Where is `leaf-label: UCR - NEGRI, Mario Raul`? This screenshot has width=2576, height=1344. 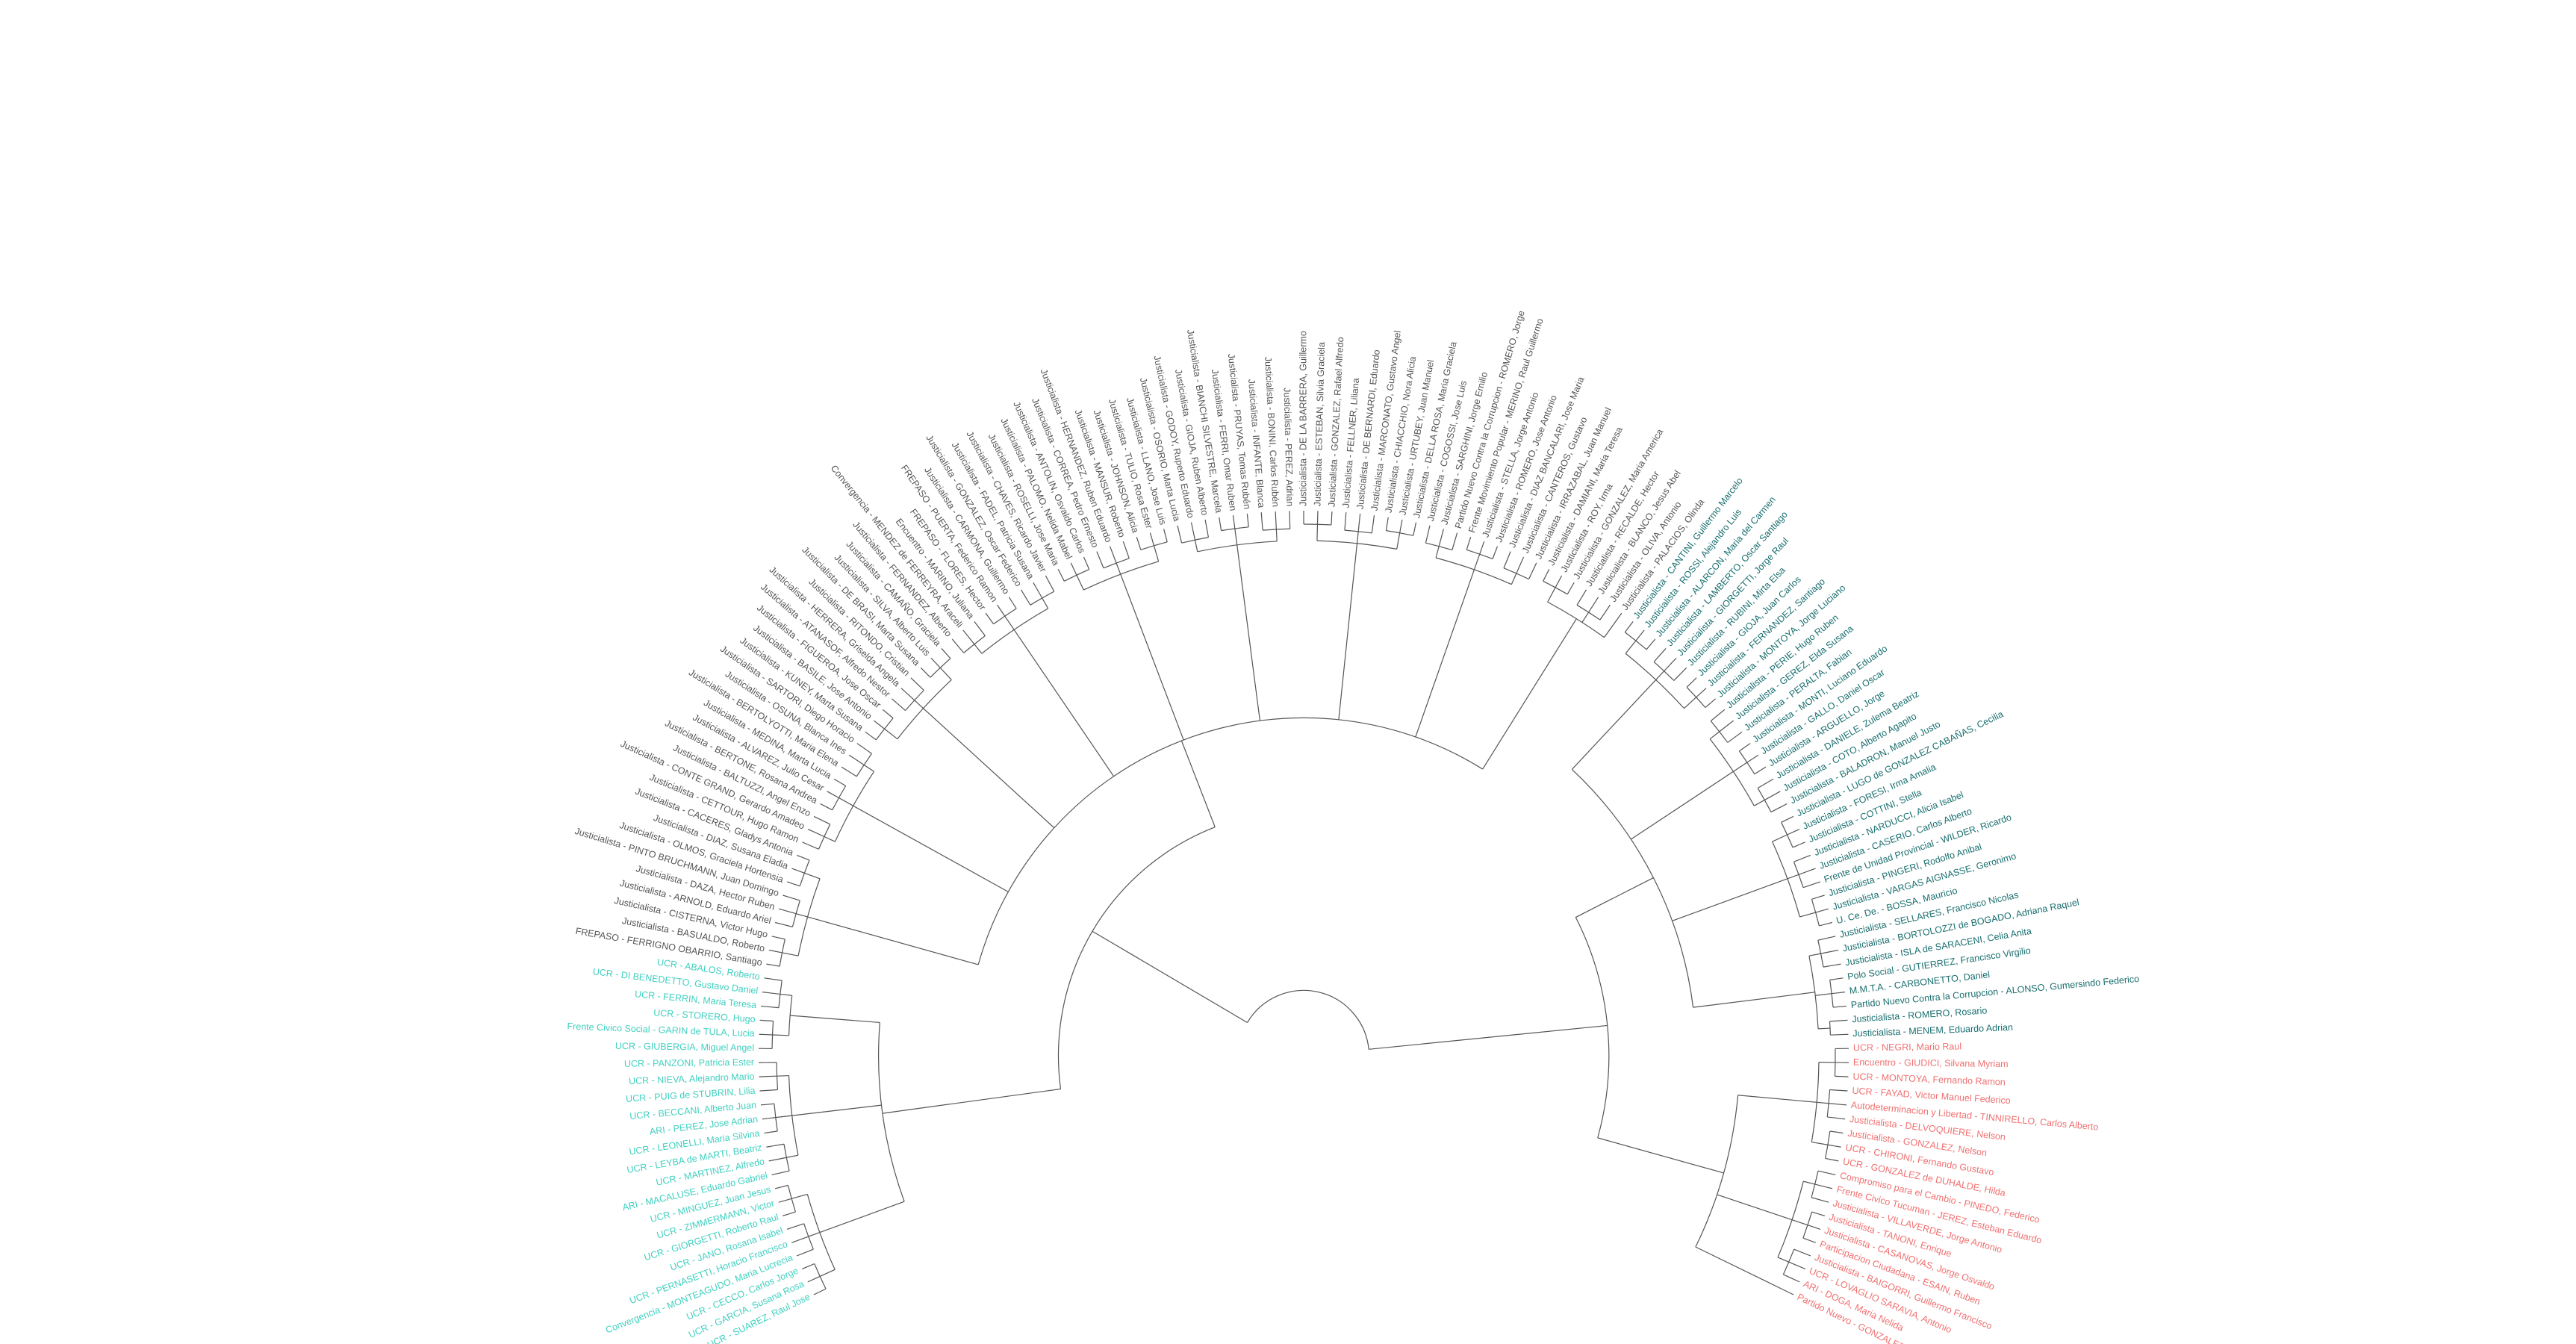 leaf-label: UCR - NEGRI, Mario Raul is located at coordinates (1907, 1047).